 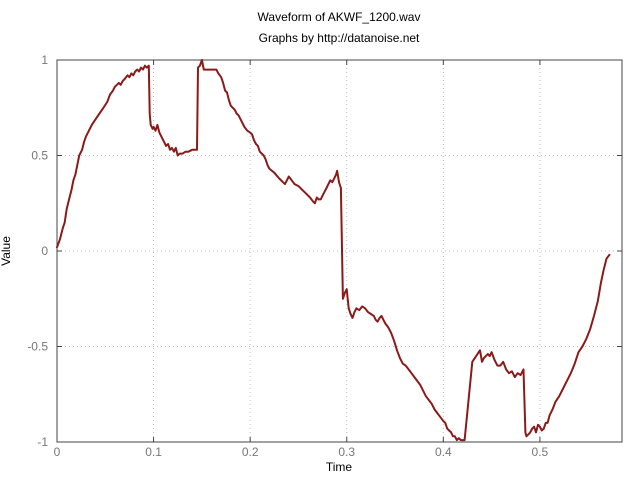 I want to click on x-tick-label: 0.4, so click(x=443, y=452).